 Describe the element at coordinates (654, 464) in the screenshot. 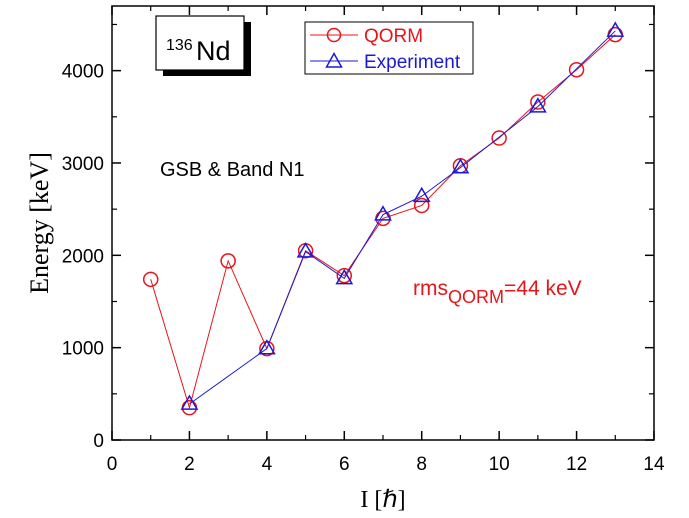

I see `x-tick-label: 14` at that location.